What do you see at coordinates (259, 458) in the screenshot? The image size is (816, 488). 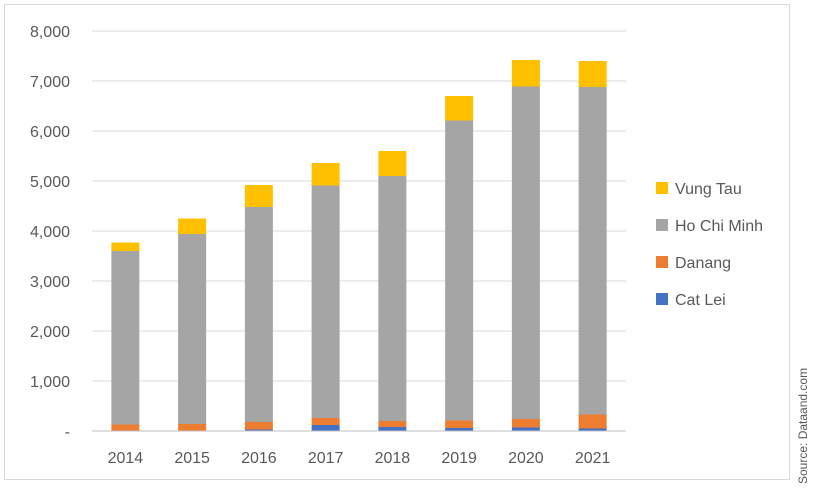 I see `x-tick-label: 2016` at bounding box center [259, 458].